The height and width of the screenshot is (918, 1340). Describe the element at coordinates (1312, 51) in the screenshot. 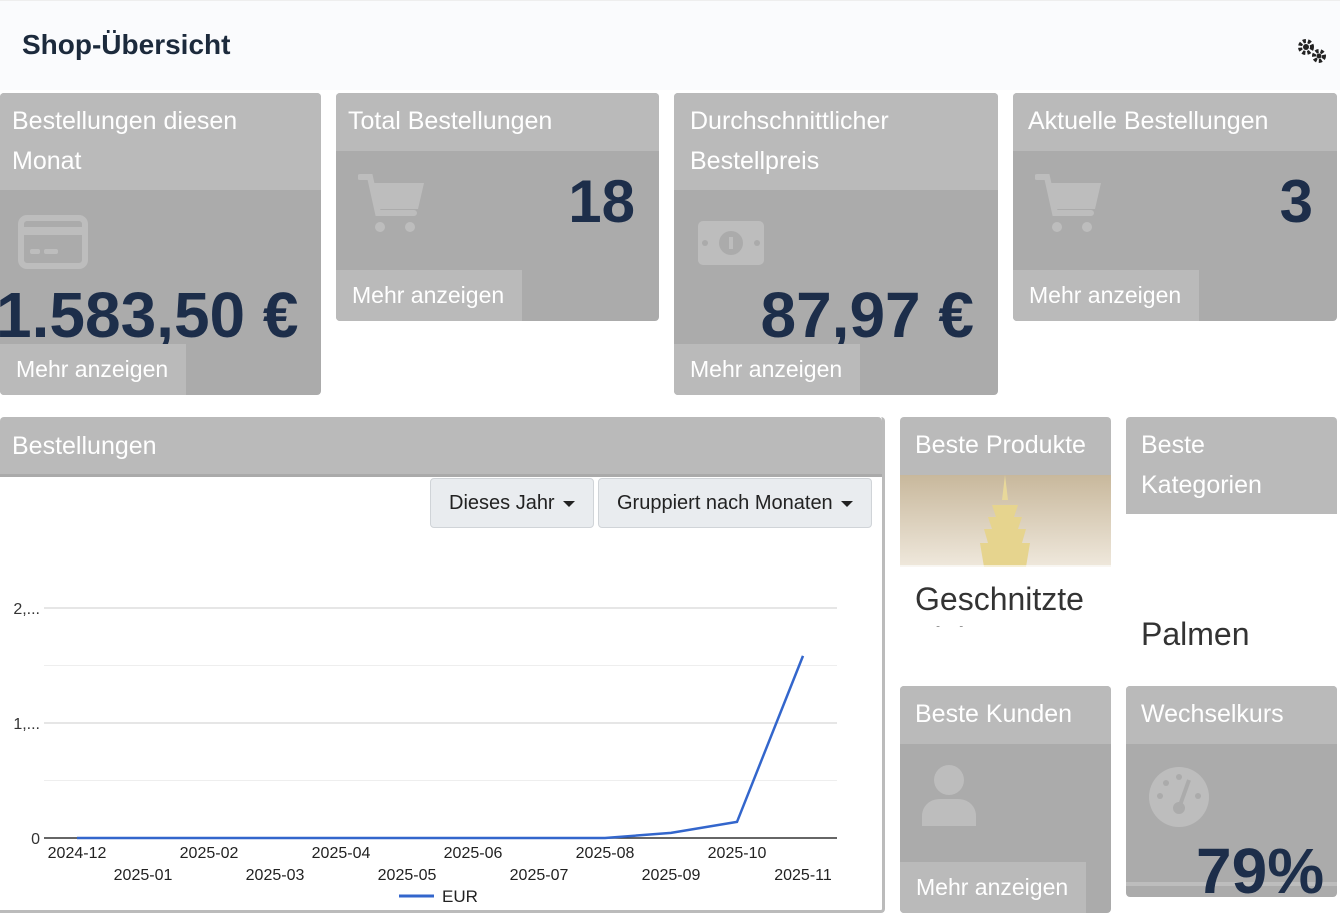

I see `gears-icon` at that location.